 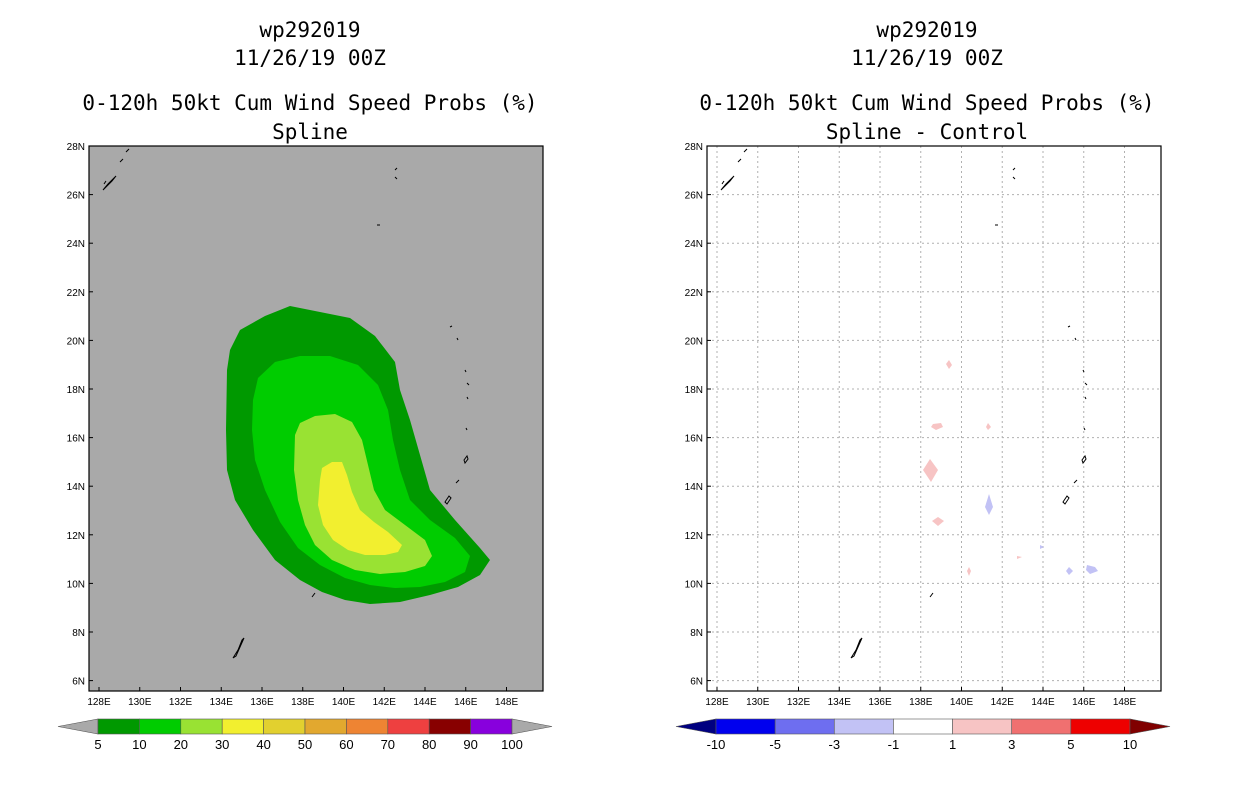 I want to click on colorbar-label: 20, so click(x=181, y=744).